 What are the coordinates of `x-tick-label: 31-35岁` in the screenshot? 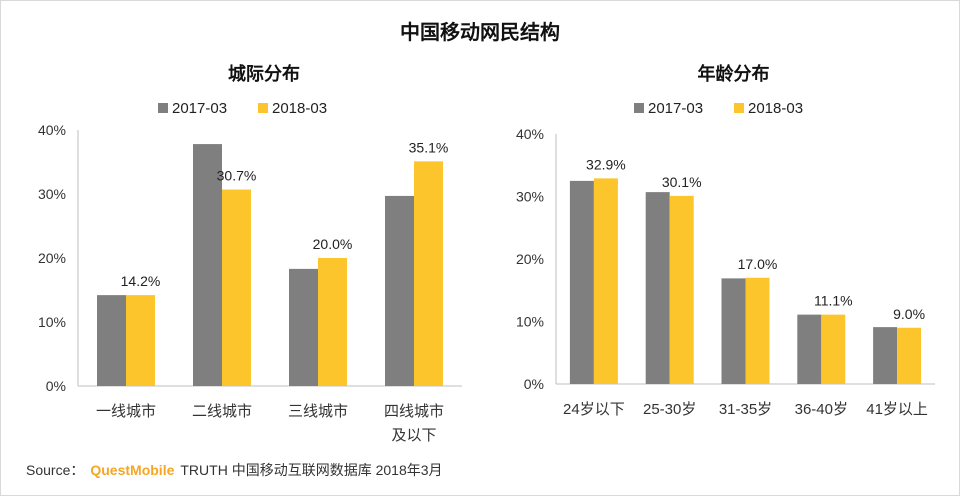 It's located at (745, 409).